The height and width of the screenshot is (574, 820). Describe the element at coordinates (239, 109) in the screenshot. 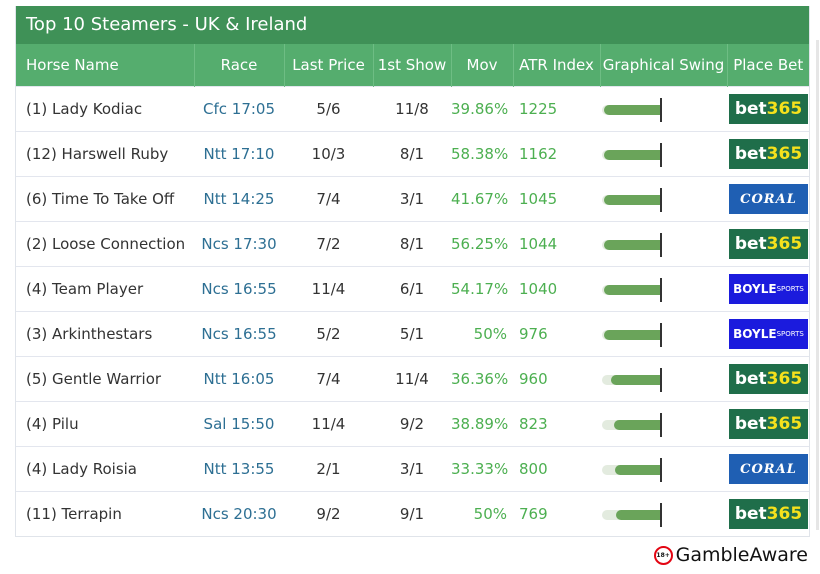

I see `race-link: Cfc 17:05` at that location.